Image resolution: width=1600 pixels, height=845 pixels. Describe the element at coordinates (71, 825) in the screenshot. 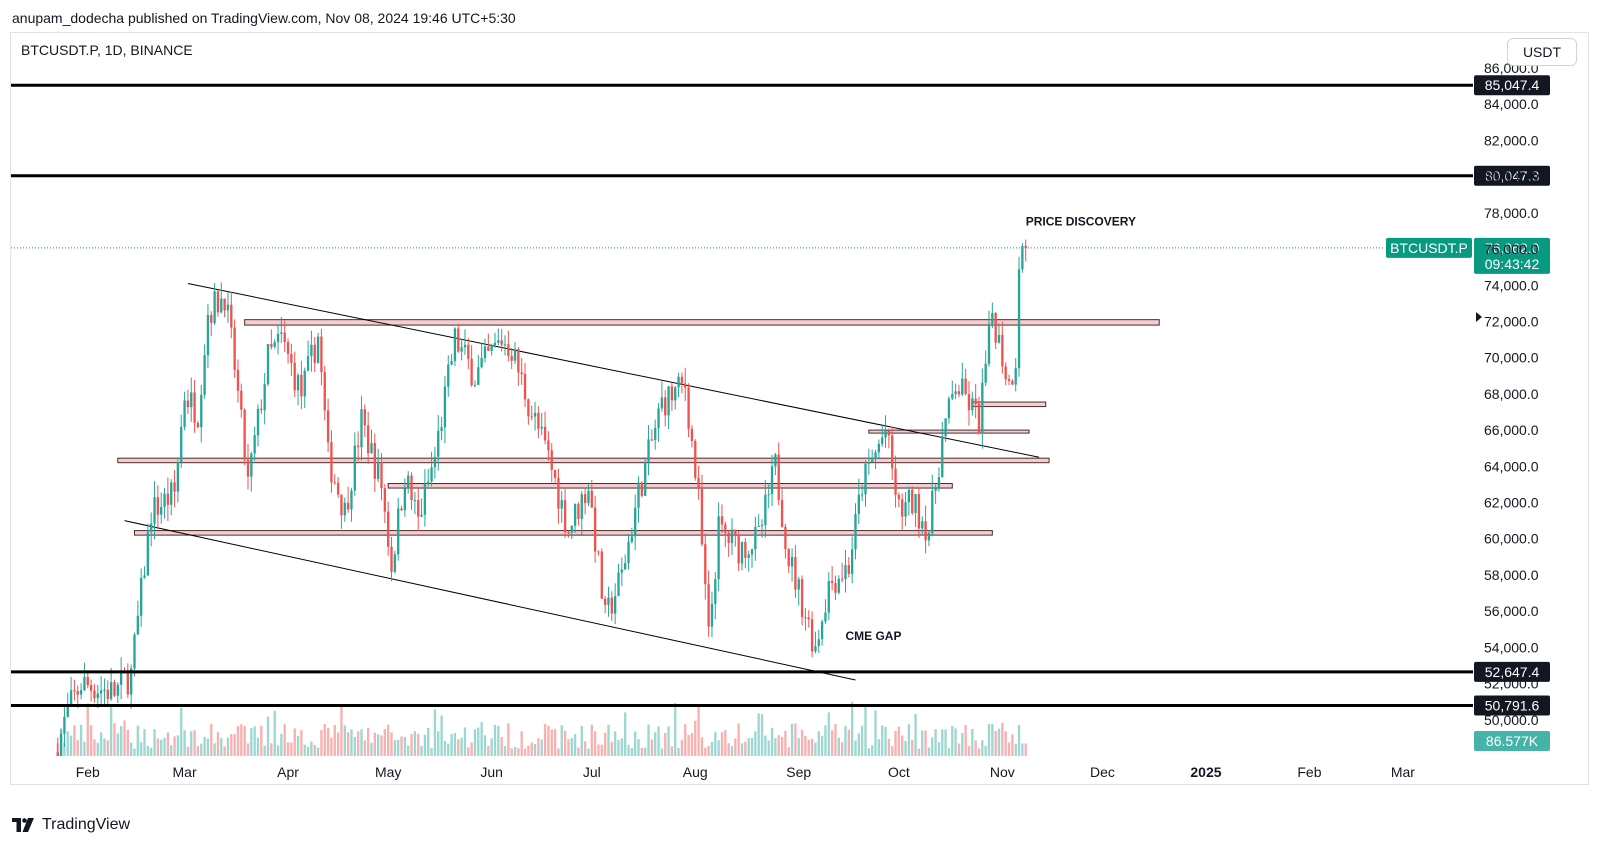

I see `tradingview-logo: TradingView` at that location.